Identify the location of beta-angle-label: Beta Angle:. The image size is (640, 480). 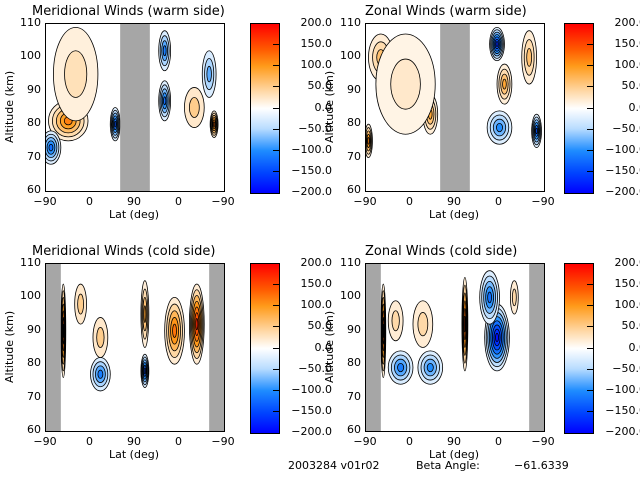
(448, 465).